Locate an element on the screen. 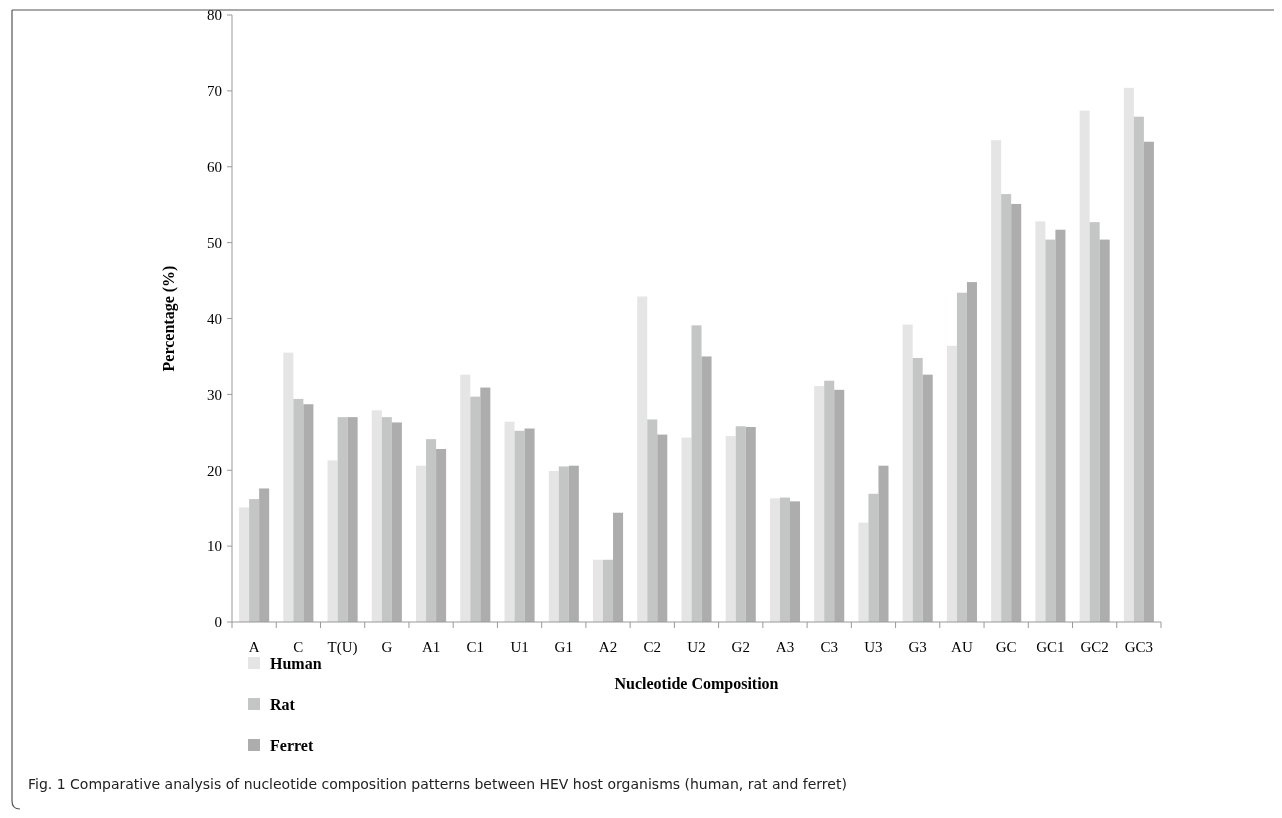 Image resolution: width=1282 pixels, height=818 pixels. x-tick-label: A is located at coordinates (254, 647).